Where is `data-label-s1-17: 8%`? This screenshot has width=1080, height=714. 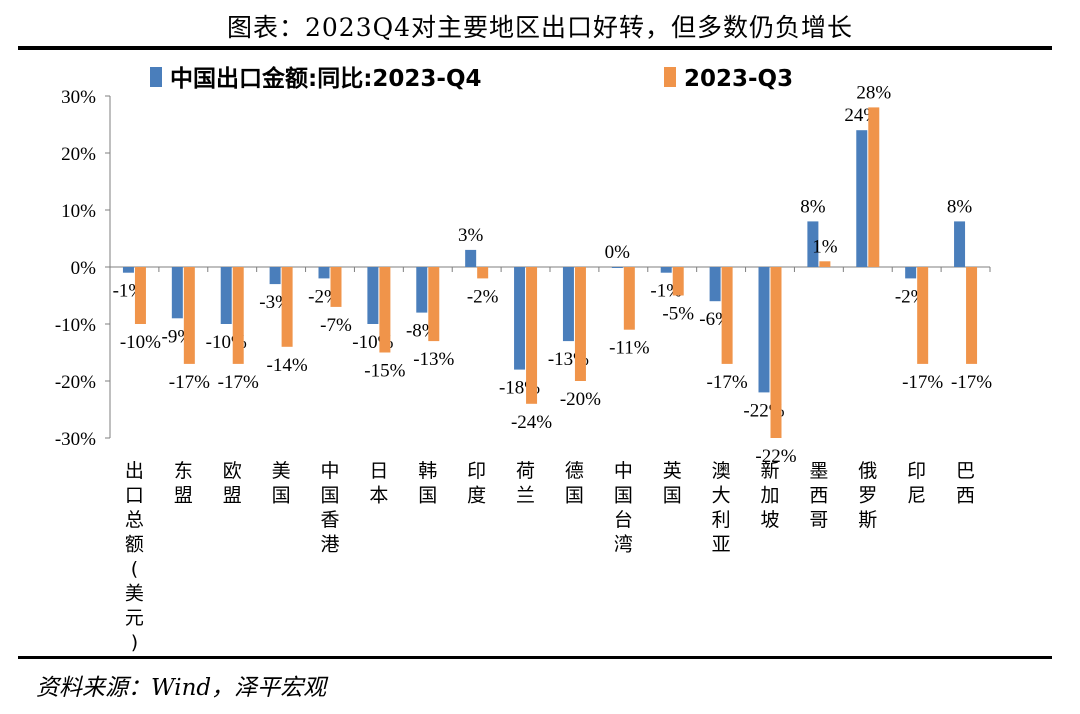
data-label-s1-17: 8% is located at coordinates (960, 206).